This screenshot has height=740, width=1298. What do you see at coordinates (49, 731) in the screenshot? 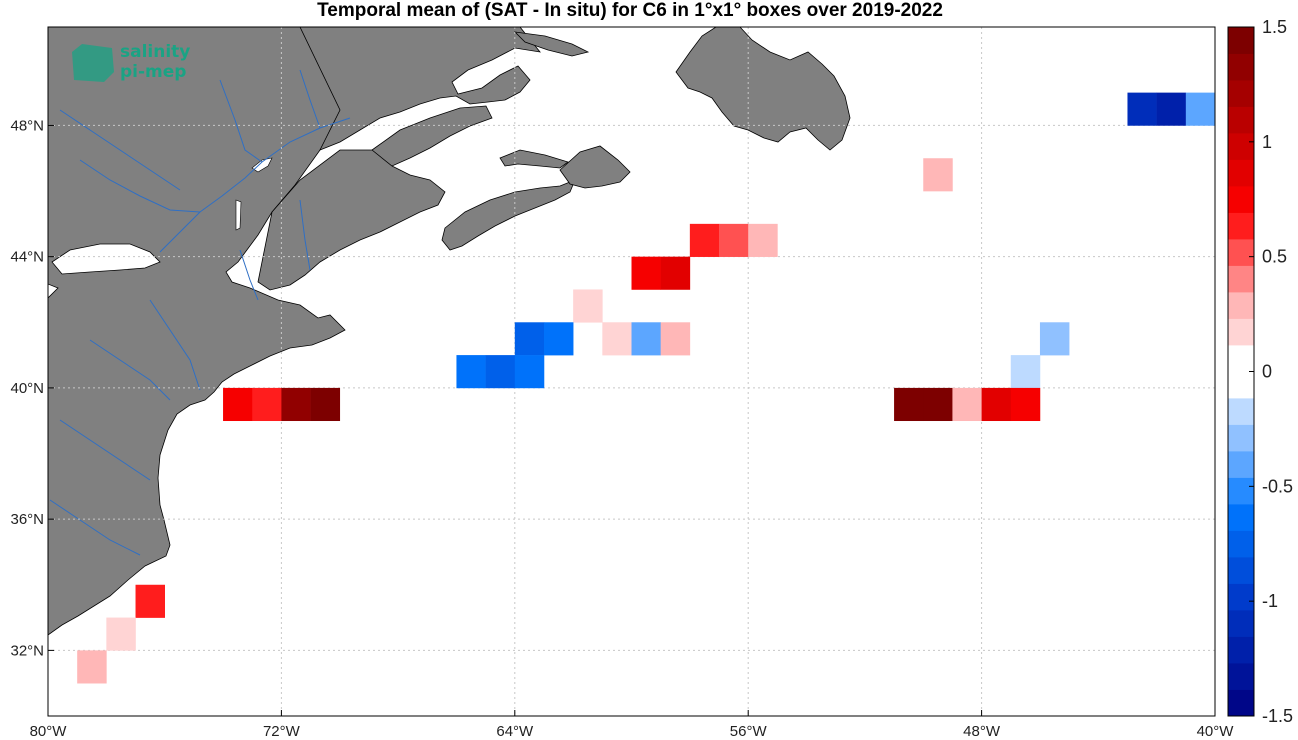
I see `lon-tick-label-0: 80°W` at bounding box center [49, 731].